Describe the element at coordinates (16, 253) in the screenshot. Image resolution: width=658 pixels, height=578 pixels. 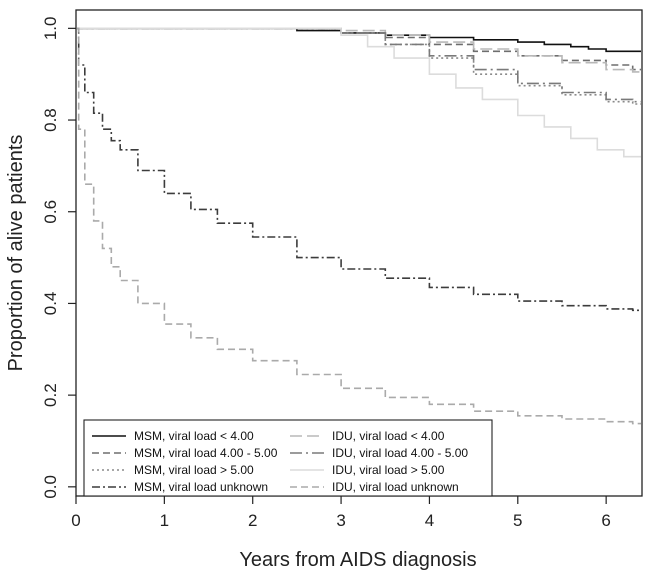
I see `y-axis-label: Proportion of alive patients` at that location.